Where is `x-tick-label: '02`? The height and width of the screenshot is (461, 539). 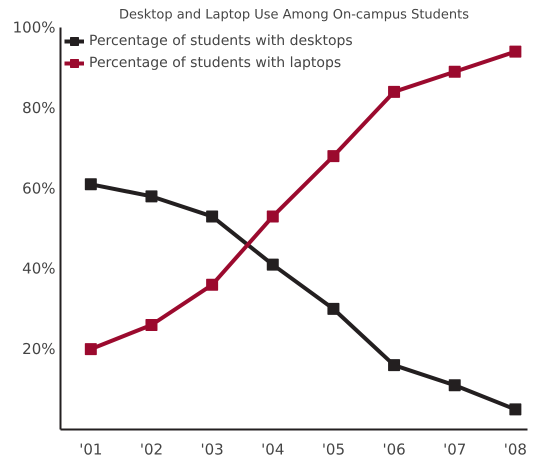 x-tick-label: '02 is located at coordinates (152, 449).